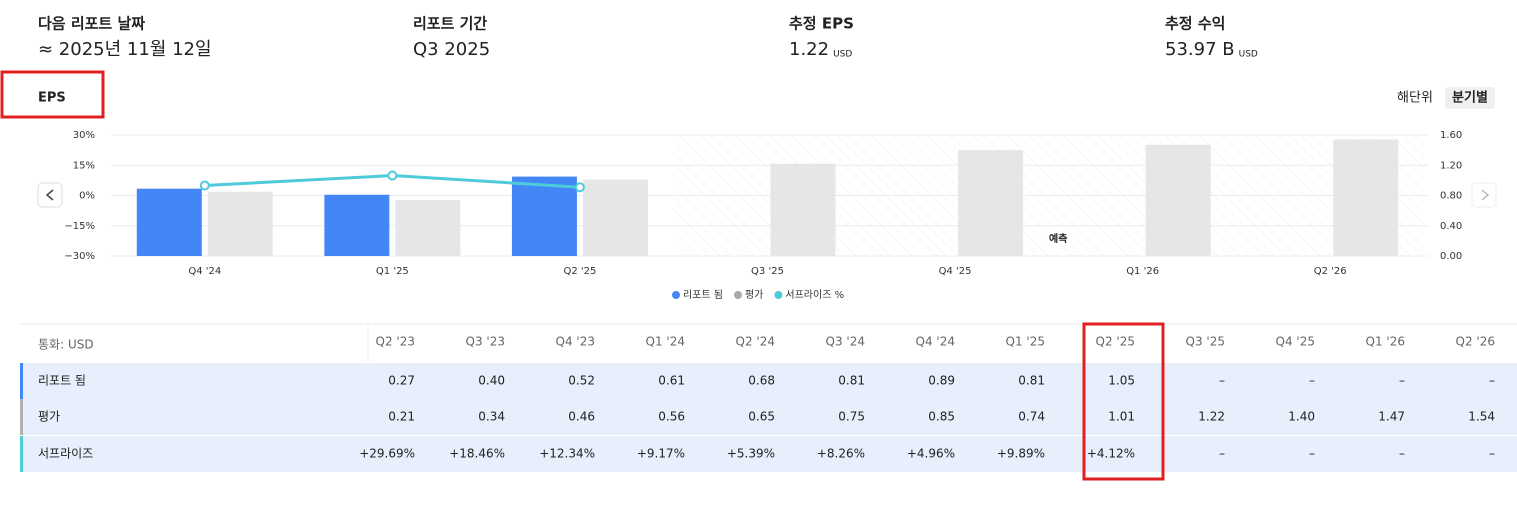 The height and width of the screenshot is (512, 1517). What do you see at coordinates (491, 381) in the screenshot?
I see `cell: 0.40` at bounding box center [491, 381].